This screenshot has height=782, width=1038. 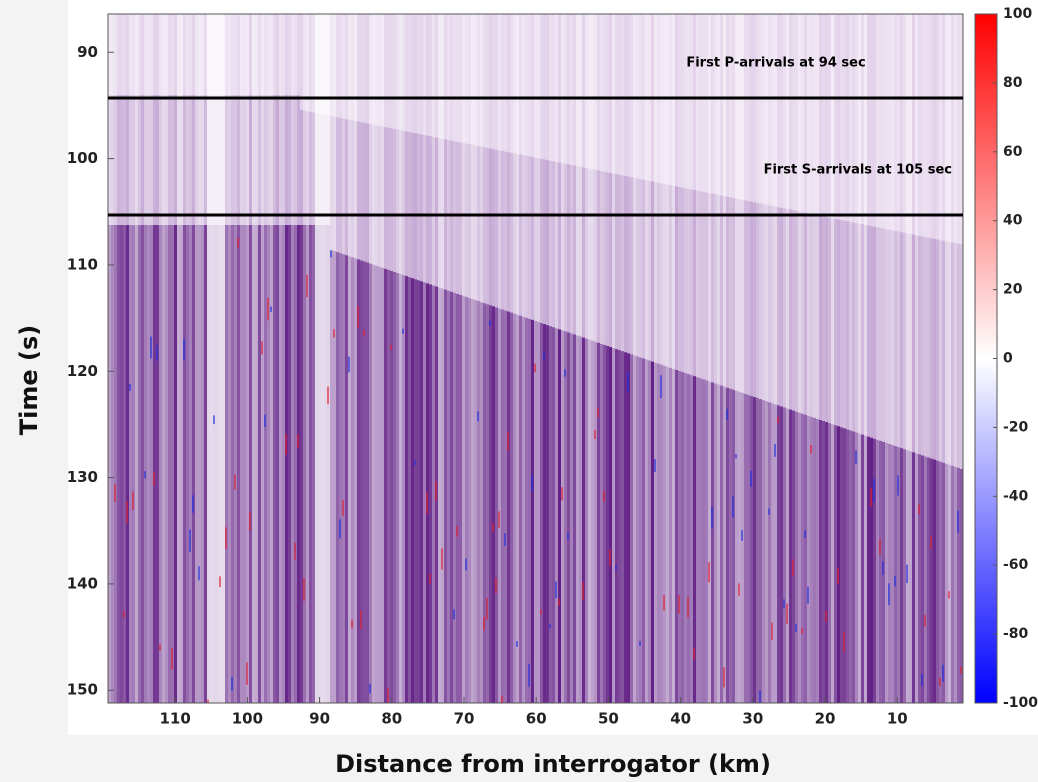 I want to click on x-tick-label: 30, so click(x=752, y=719).